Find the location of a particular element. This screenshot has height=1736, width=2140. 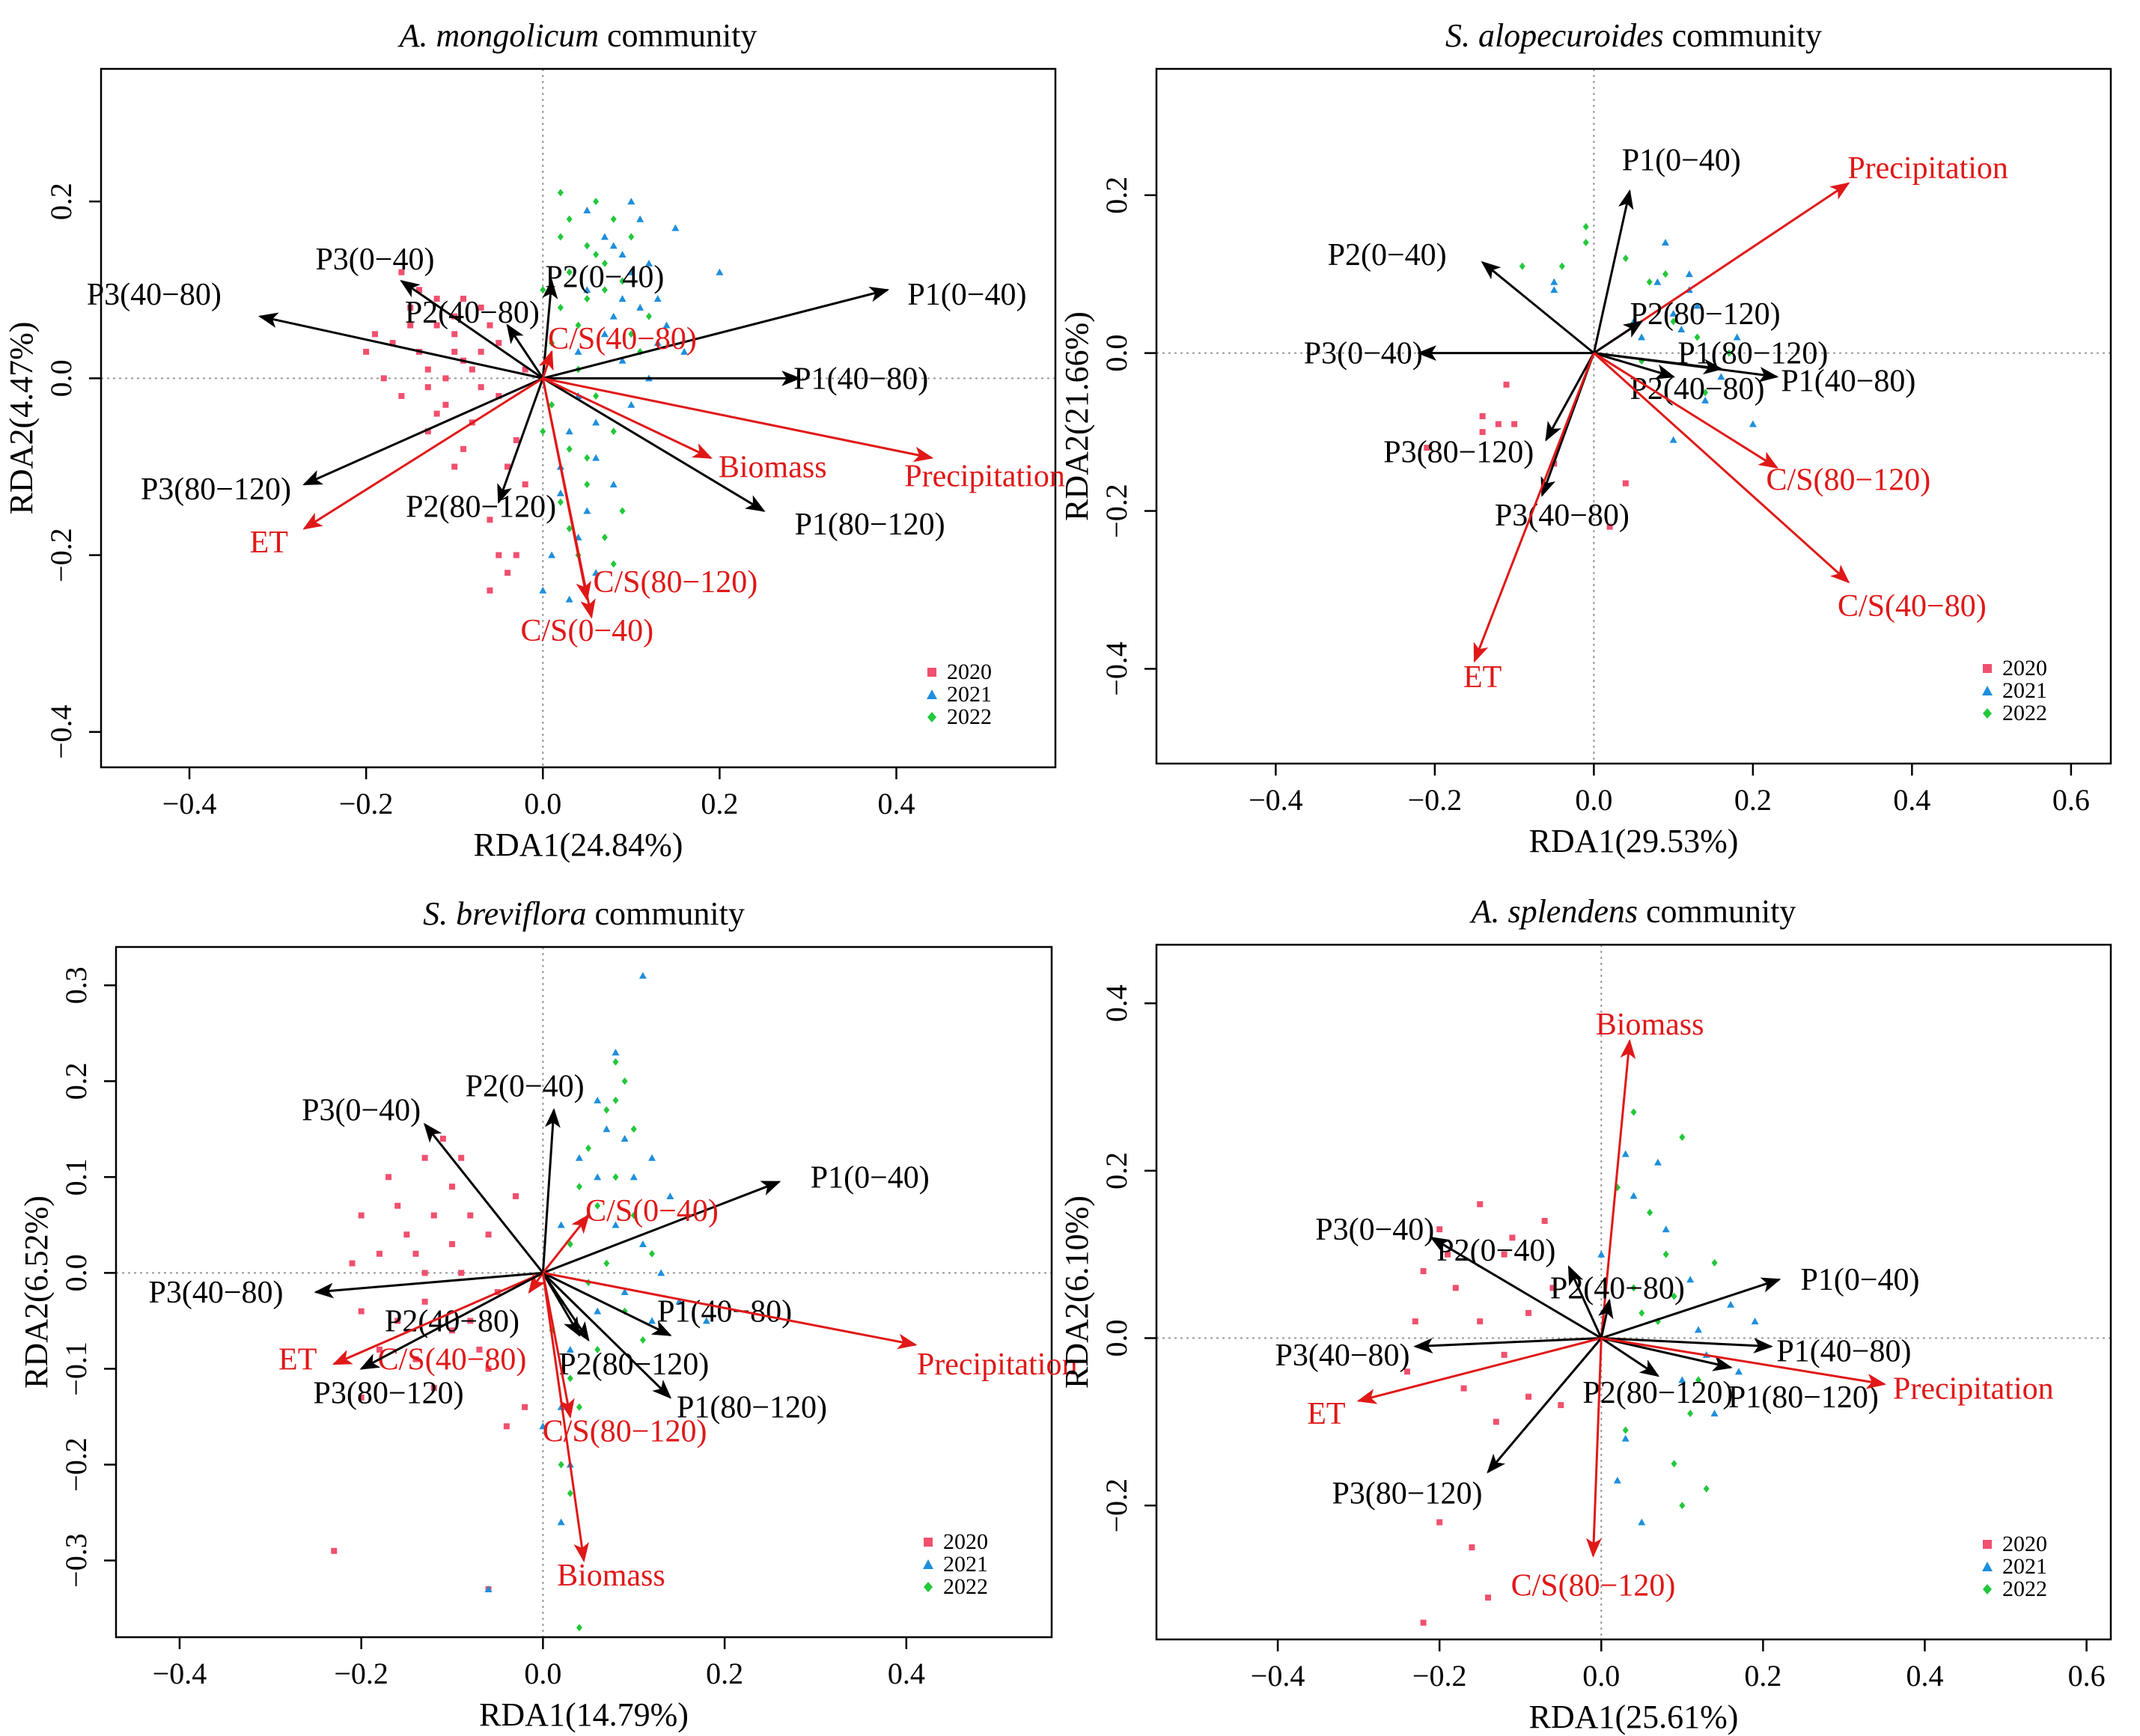

arrow-label: P1(0−40) is located at coordinates (1681, 160).